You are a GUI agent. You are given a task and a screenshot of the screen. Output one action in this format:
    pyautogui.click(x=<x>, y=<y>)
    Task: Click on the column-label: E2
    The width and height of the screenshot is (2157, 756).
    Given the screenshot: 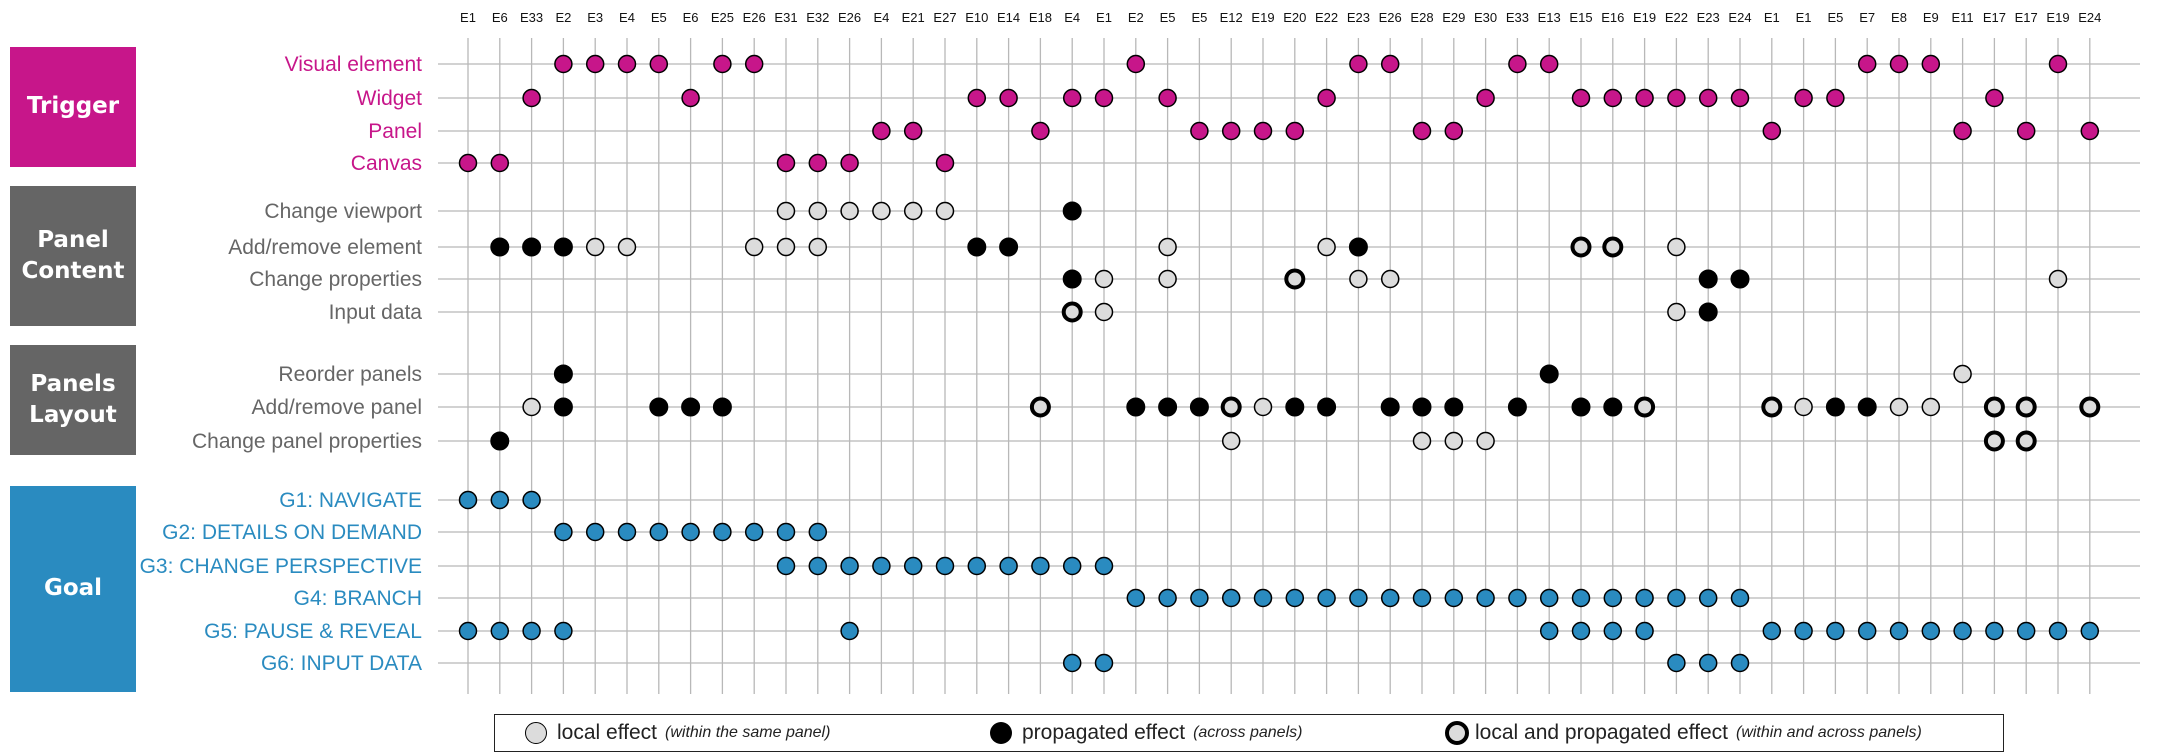 What is the action you would take?
    pyautogui.click(x=1136, y=17)
    